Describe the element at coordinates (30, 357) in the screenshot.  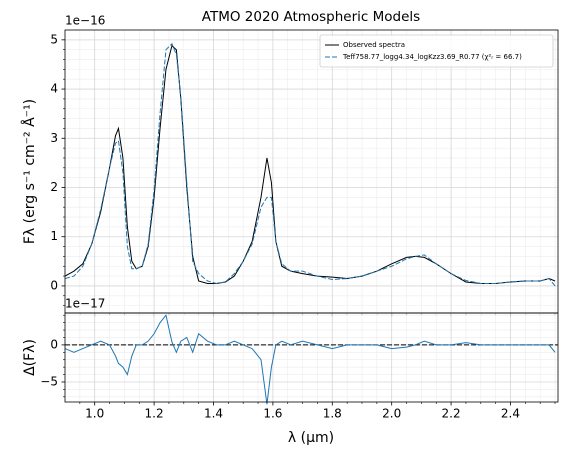
I see `y-axis-label: Δ(Fλ)` at that location.